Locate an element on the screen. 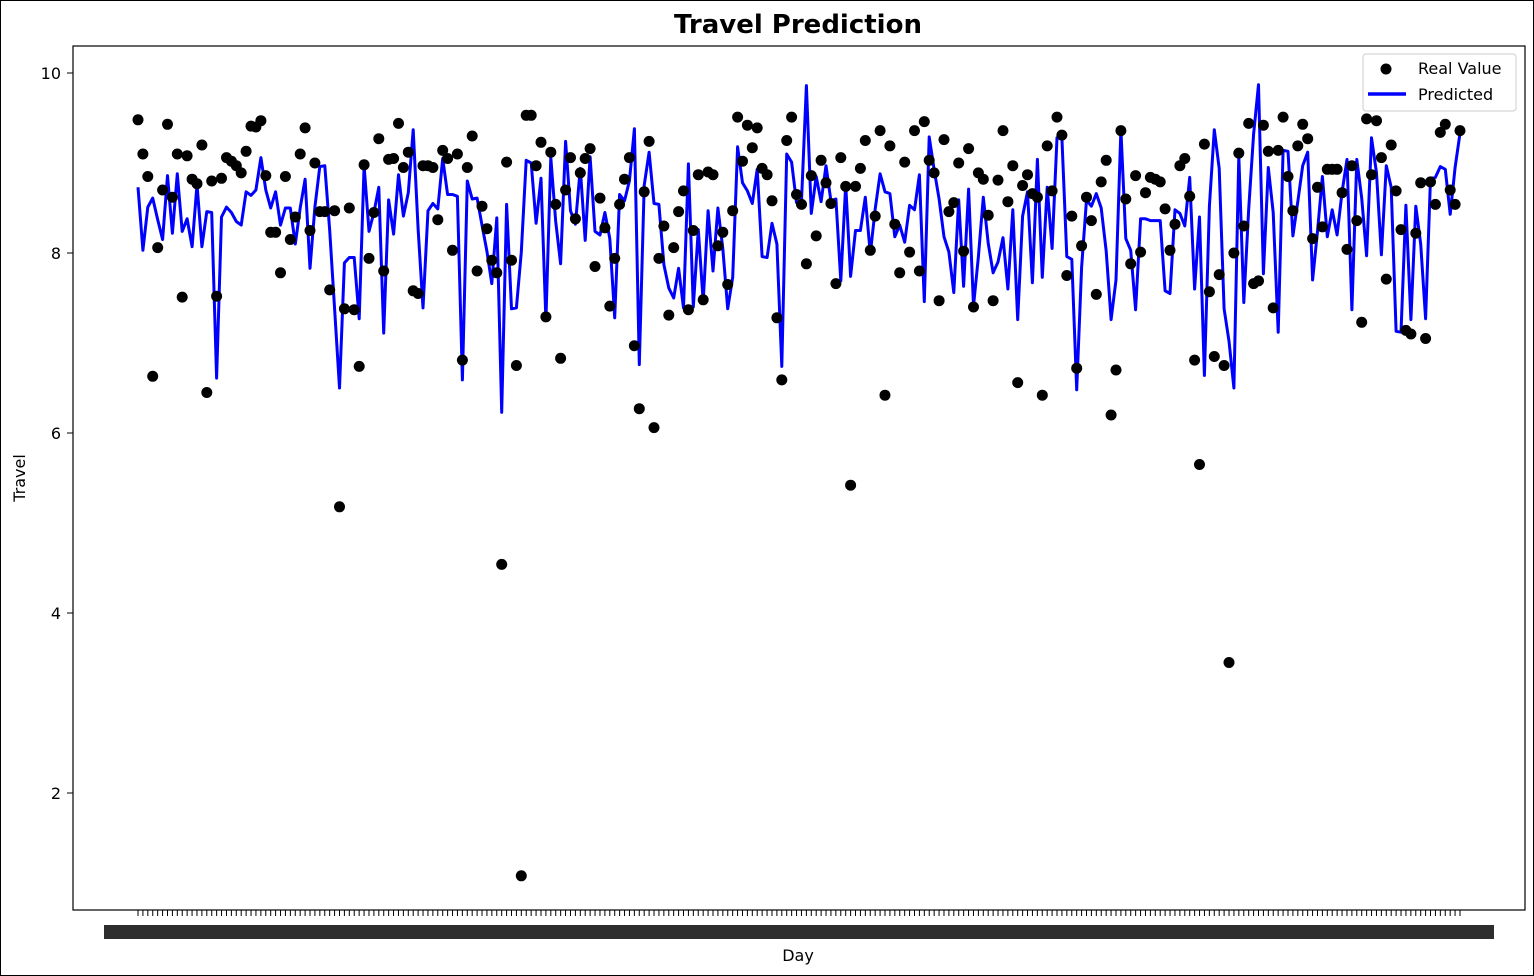 The width and height of the screenshot is (1534, 976). legend-box is located at coordinates (1439, 82).